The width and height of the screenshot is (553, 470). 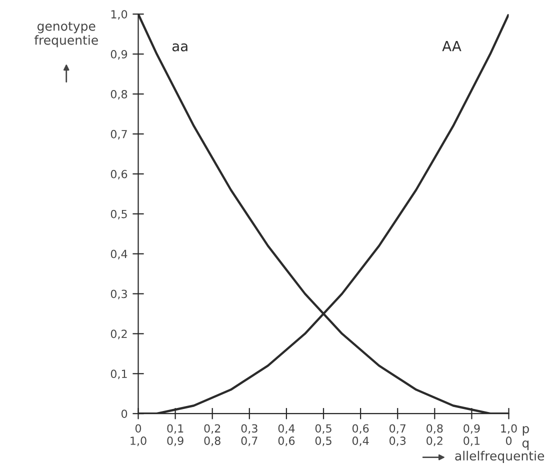 I want to click on x2-tick-label: 0,1, so click(x=472, y=441).